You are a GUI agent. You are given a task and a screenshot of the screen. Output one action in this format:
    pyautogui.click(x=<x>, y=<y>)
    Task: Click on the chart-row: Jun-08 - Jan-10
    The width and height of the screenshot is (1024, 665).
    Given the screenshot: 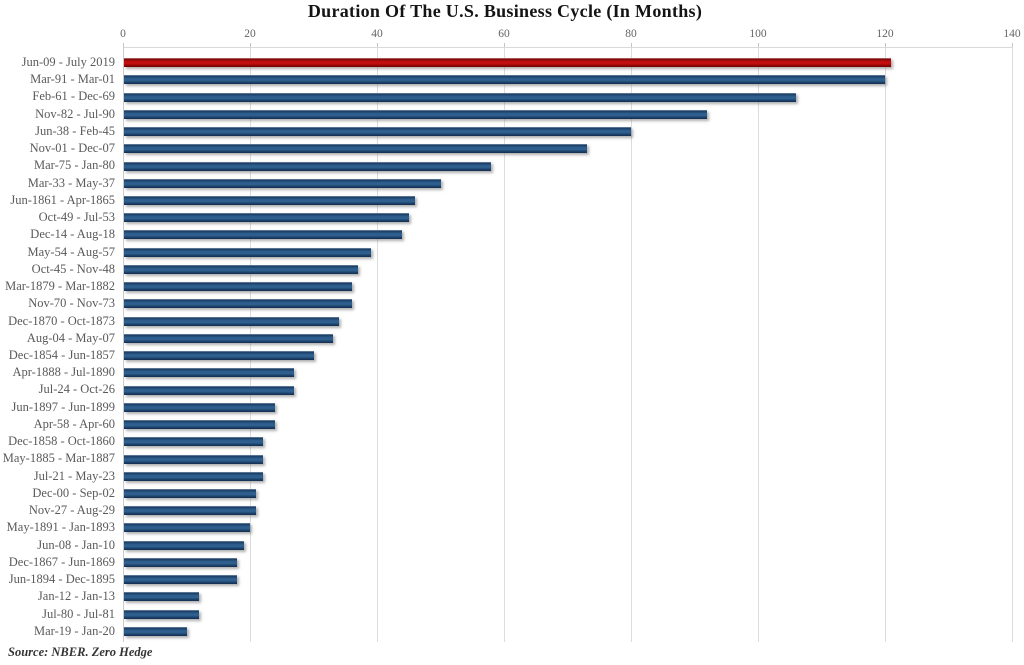 What is the action you would take?
    pyautogui.click(x=512, y=545)
    